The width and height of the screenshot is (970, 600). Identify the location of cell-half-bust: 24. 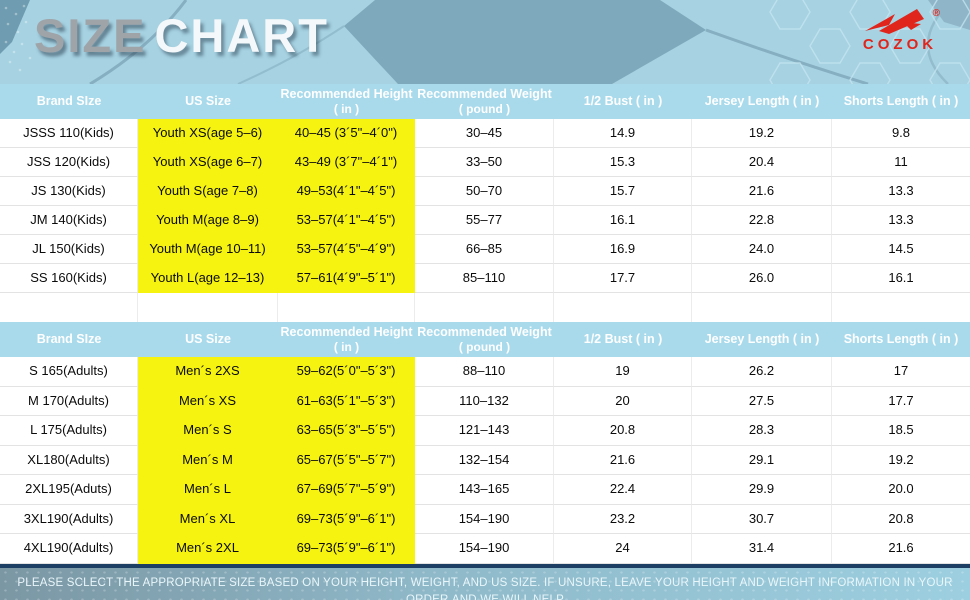
(623, 549).